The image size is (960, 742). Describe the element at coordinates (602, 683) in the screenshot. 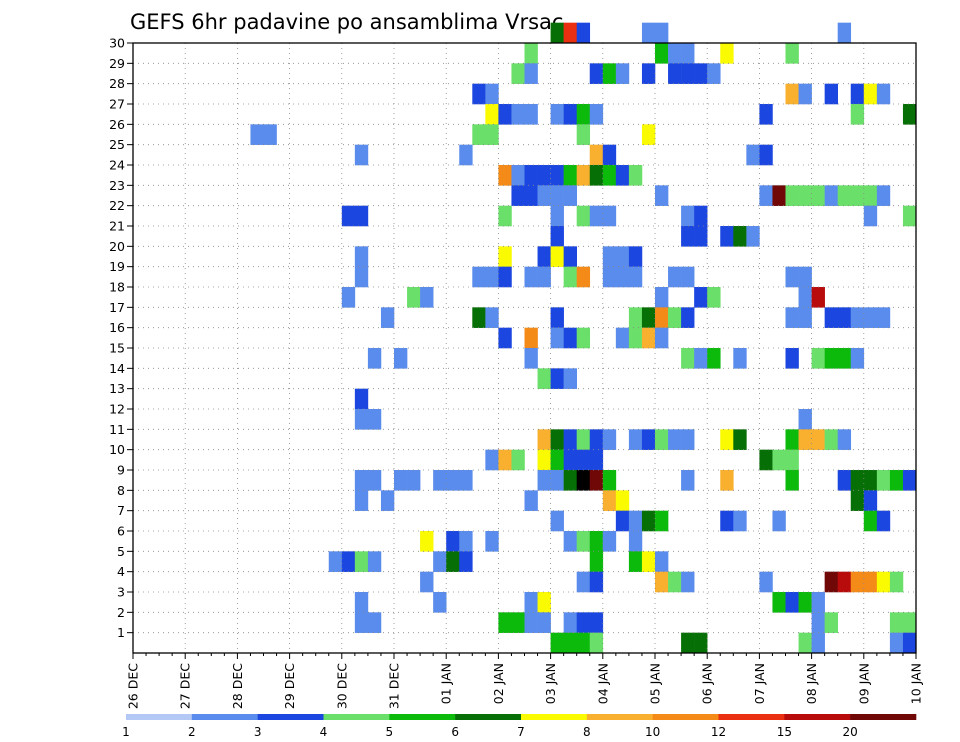

I see `x-tick-label: 04 JAN` at that location.